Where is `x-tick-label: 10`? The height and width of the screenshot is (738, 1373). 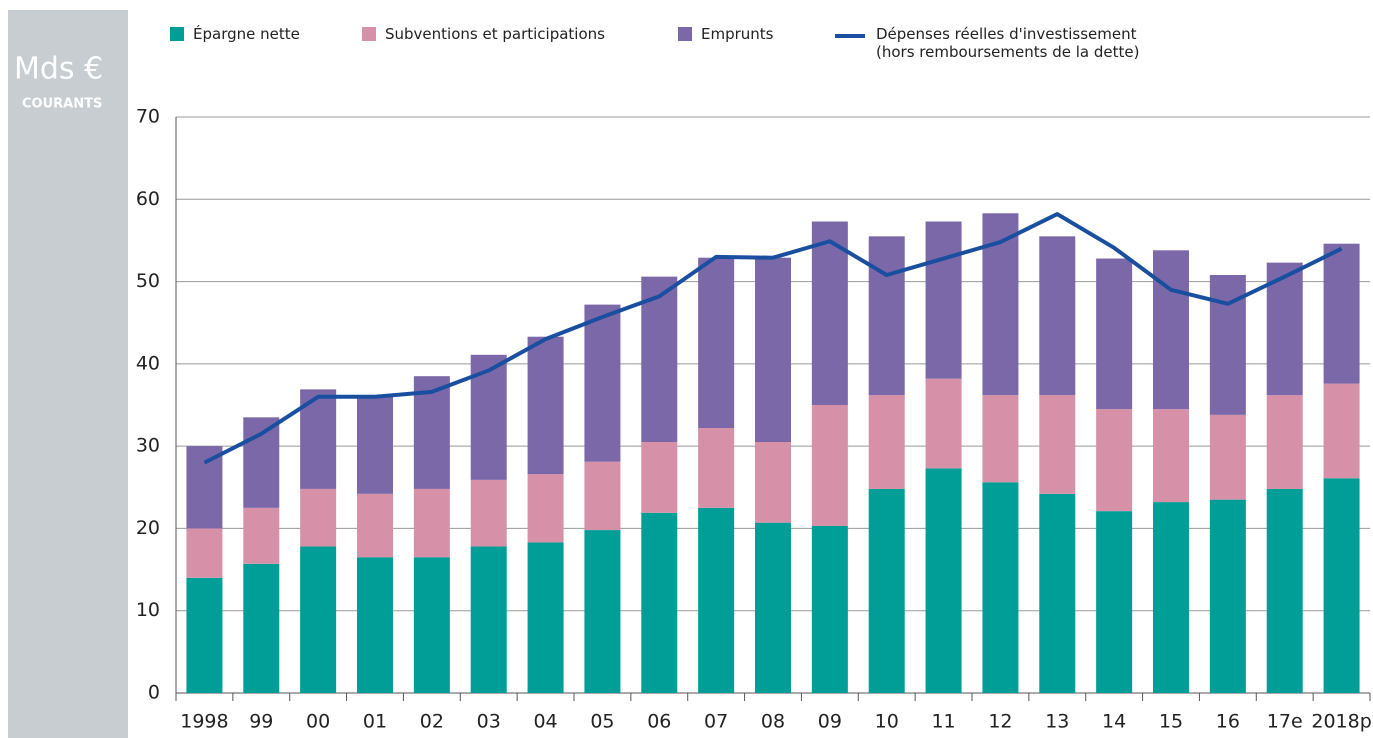
x-tick-label: 10 is located at coordinates (887, 722).